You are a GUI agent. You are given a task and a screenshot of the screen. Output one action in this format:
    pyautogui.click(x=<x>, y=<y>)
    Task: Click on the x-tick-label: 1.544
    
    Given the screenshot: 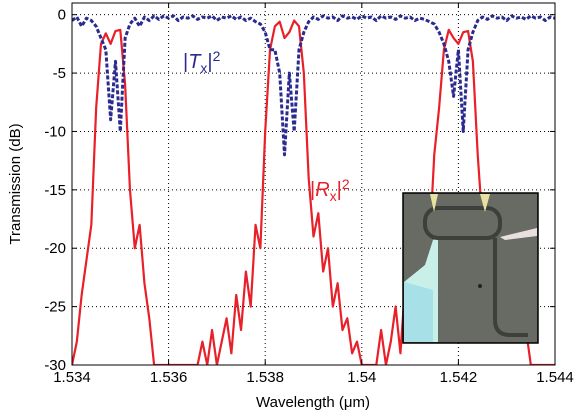 What is the action you would take?
    pyautogui.click(x=555, y=377)
    